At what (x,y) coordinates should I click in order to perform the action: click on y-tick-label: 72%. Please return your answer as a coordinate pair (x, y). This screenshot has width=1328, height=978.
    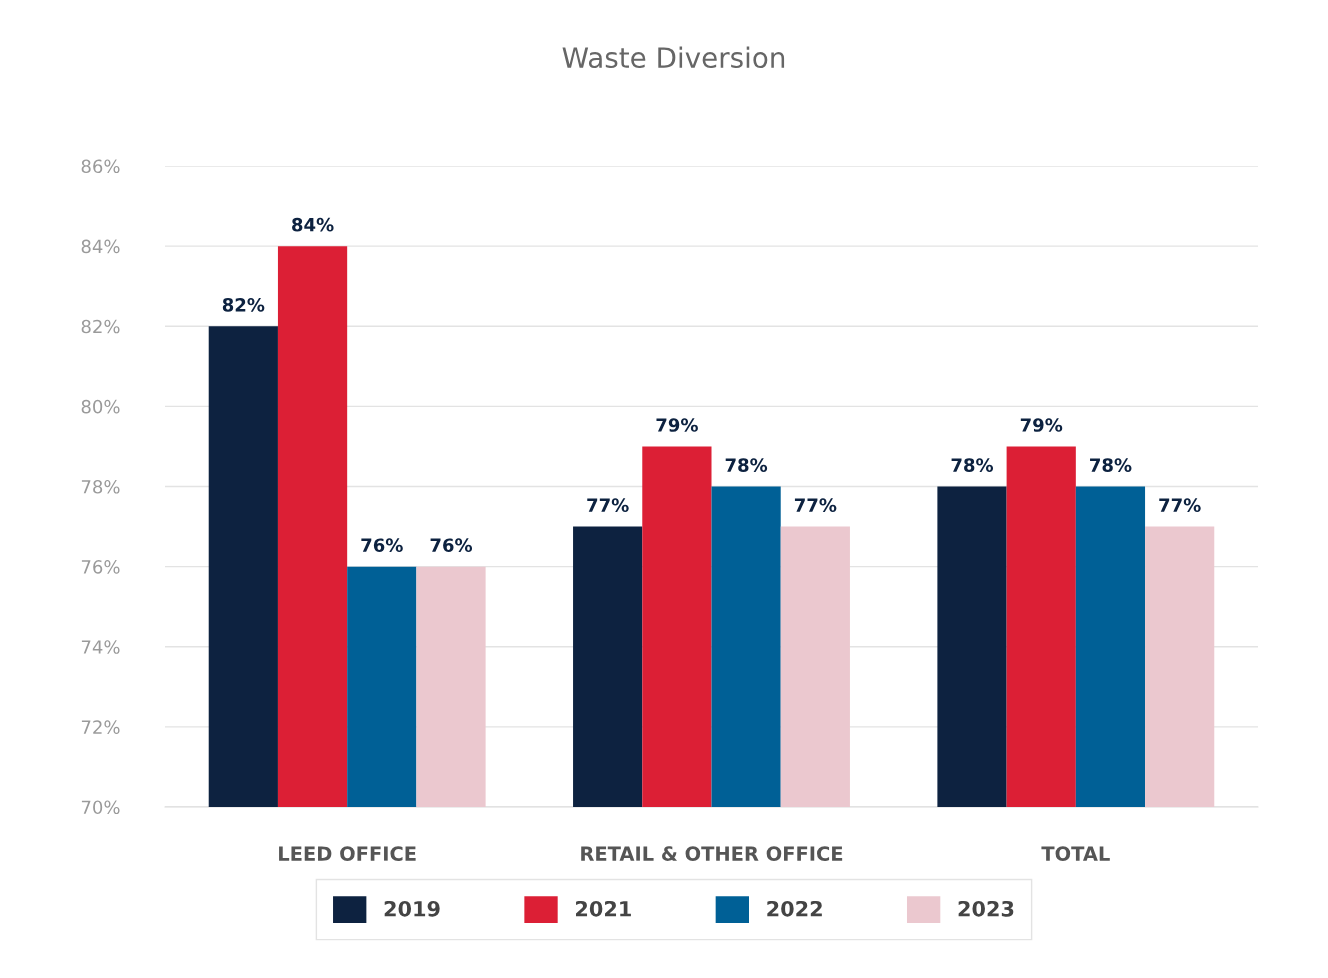
    Looking at the image, I should click on (100, 727).